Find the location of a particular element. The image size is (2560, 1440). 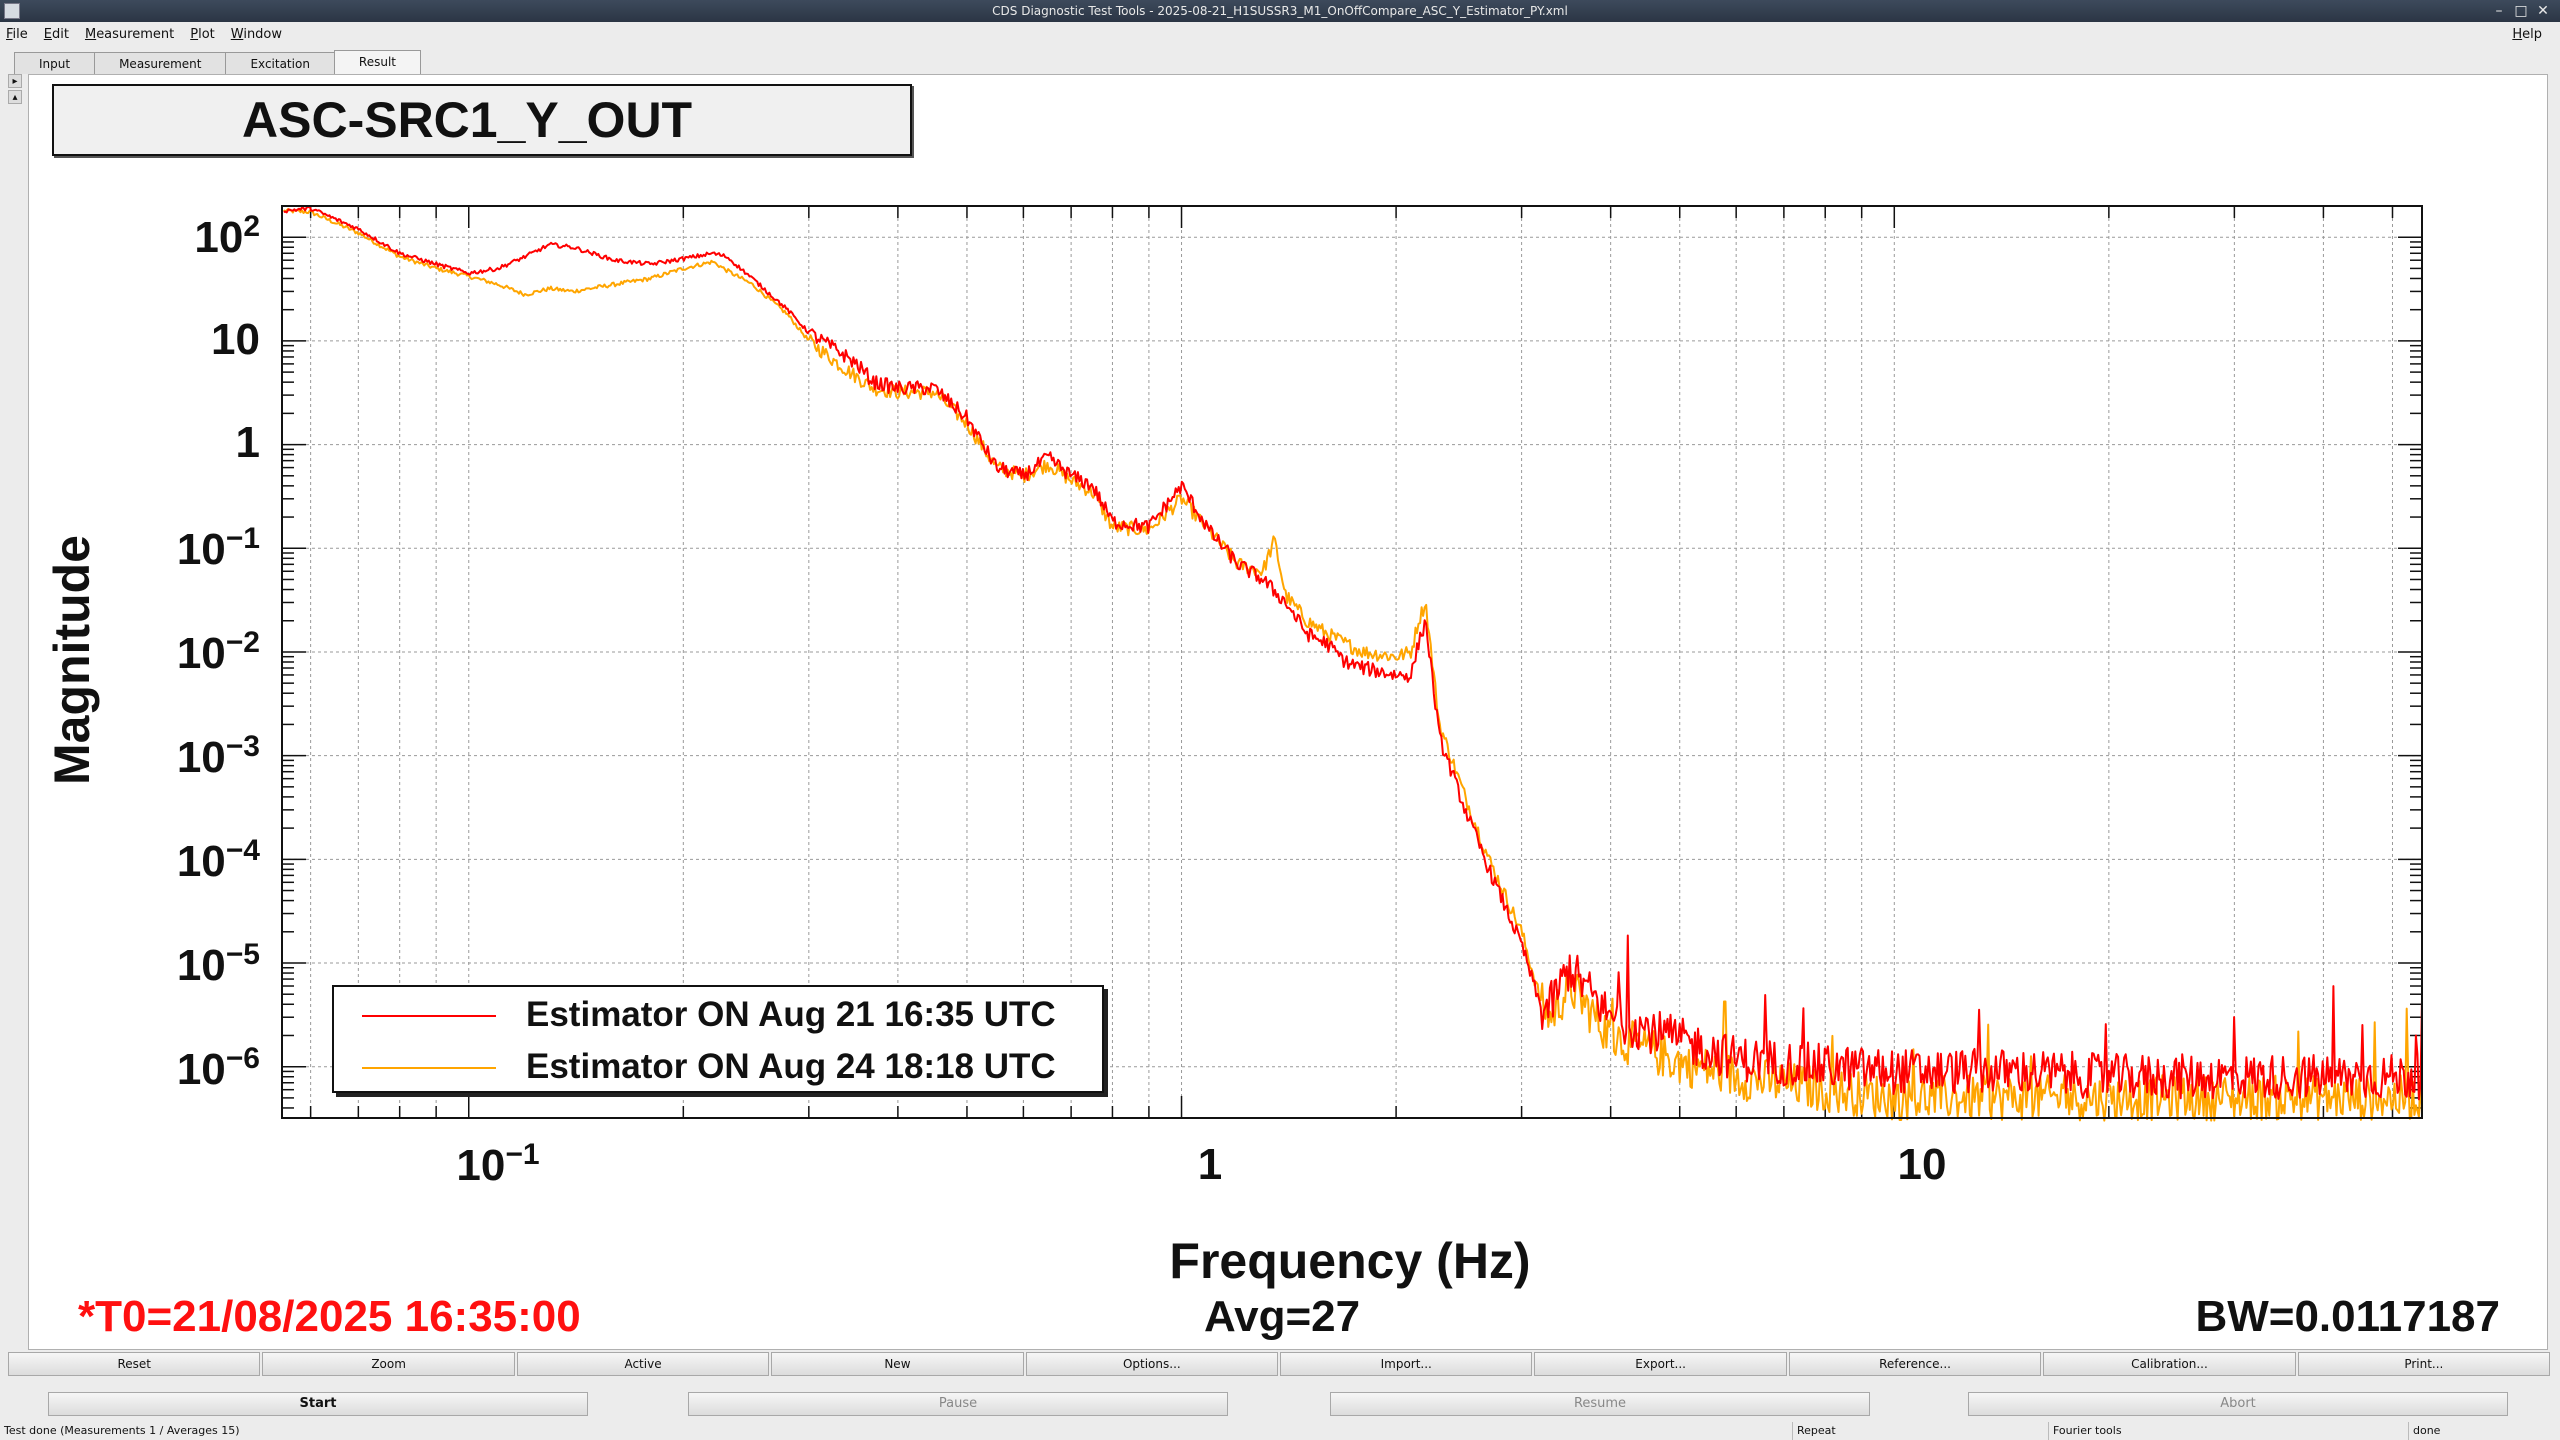

menu-help: Help is located at coordinates (2527, 34).